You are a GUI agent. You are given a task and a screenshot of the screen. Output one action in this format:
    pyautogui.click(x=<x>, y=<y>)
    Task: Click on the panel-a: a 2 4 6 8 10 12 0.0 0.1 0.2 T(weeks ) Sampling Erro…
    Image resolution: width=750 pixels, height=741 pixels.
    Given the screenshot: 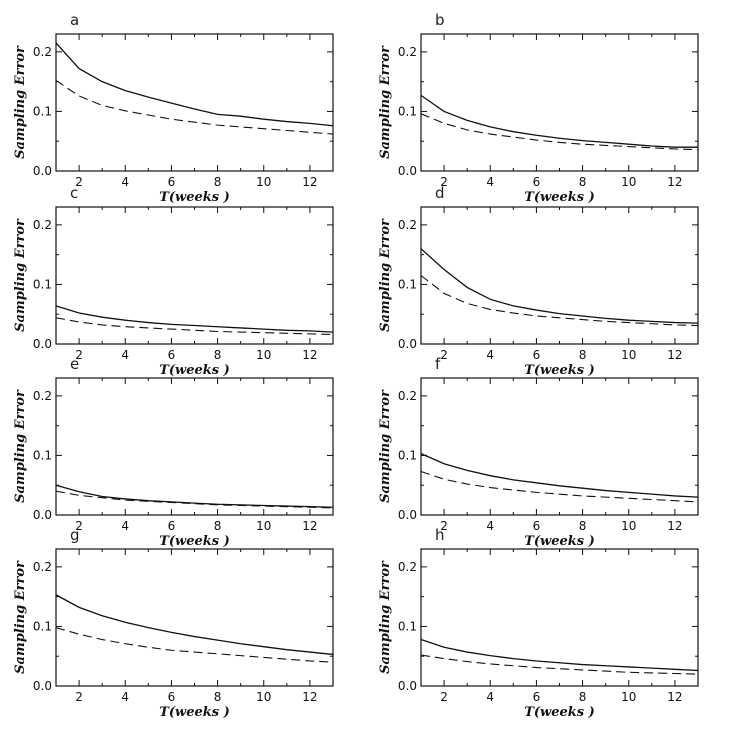 What is the action you would take?
    pyautogui.click(x=173, y=108)
    